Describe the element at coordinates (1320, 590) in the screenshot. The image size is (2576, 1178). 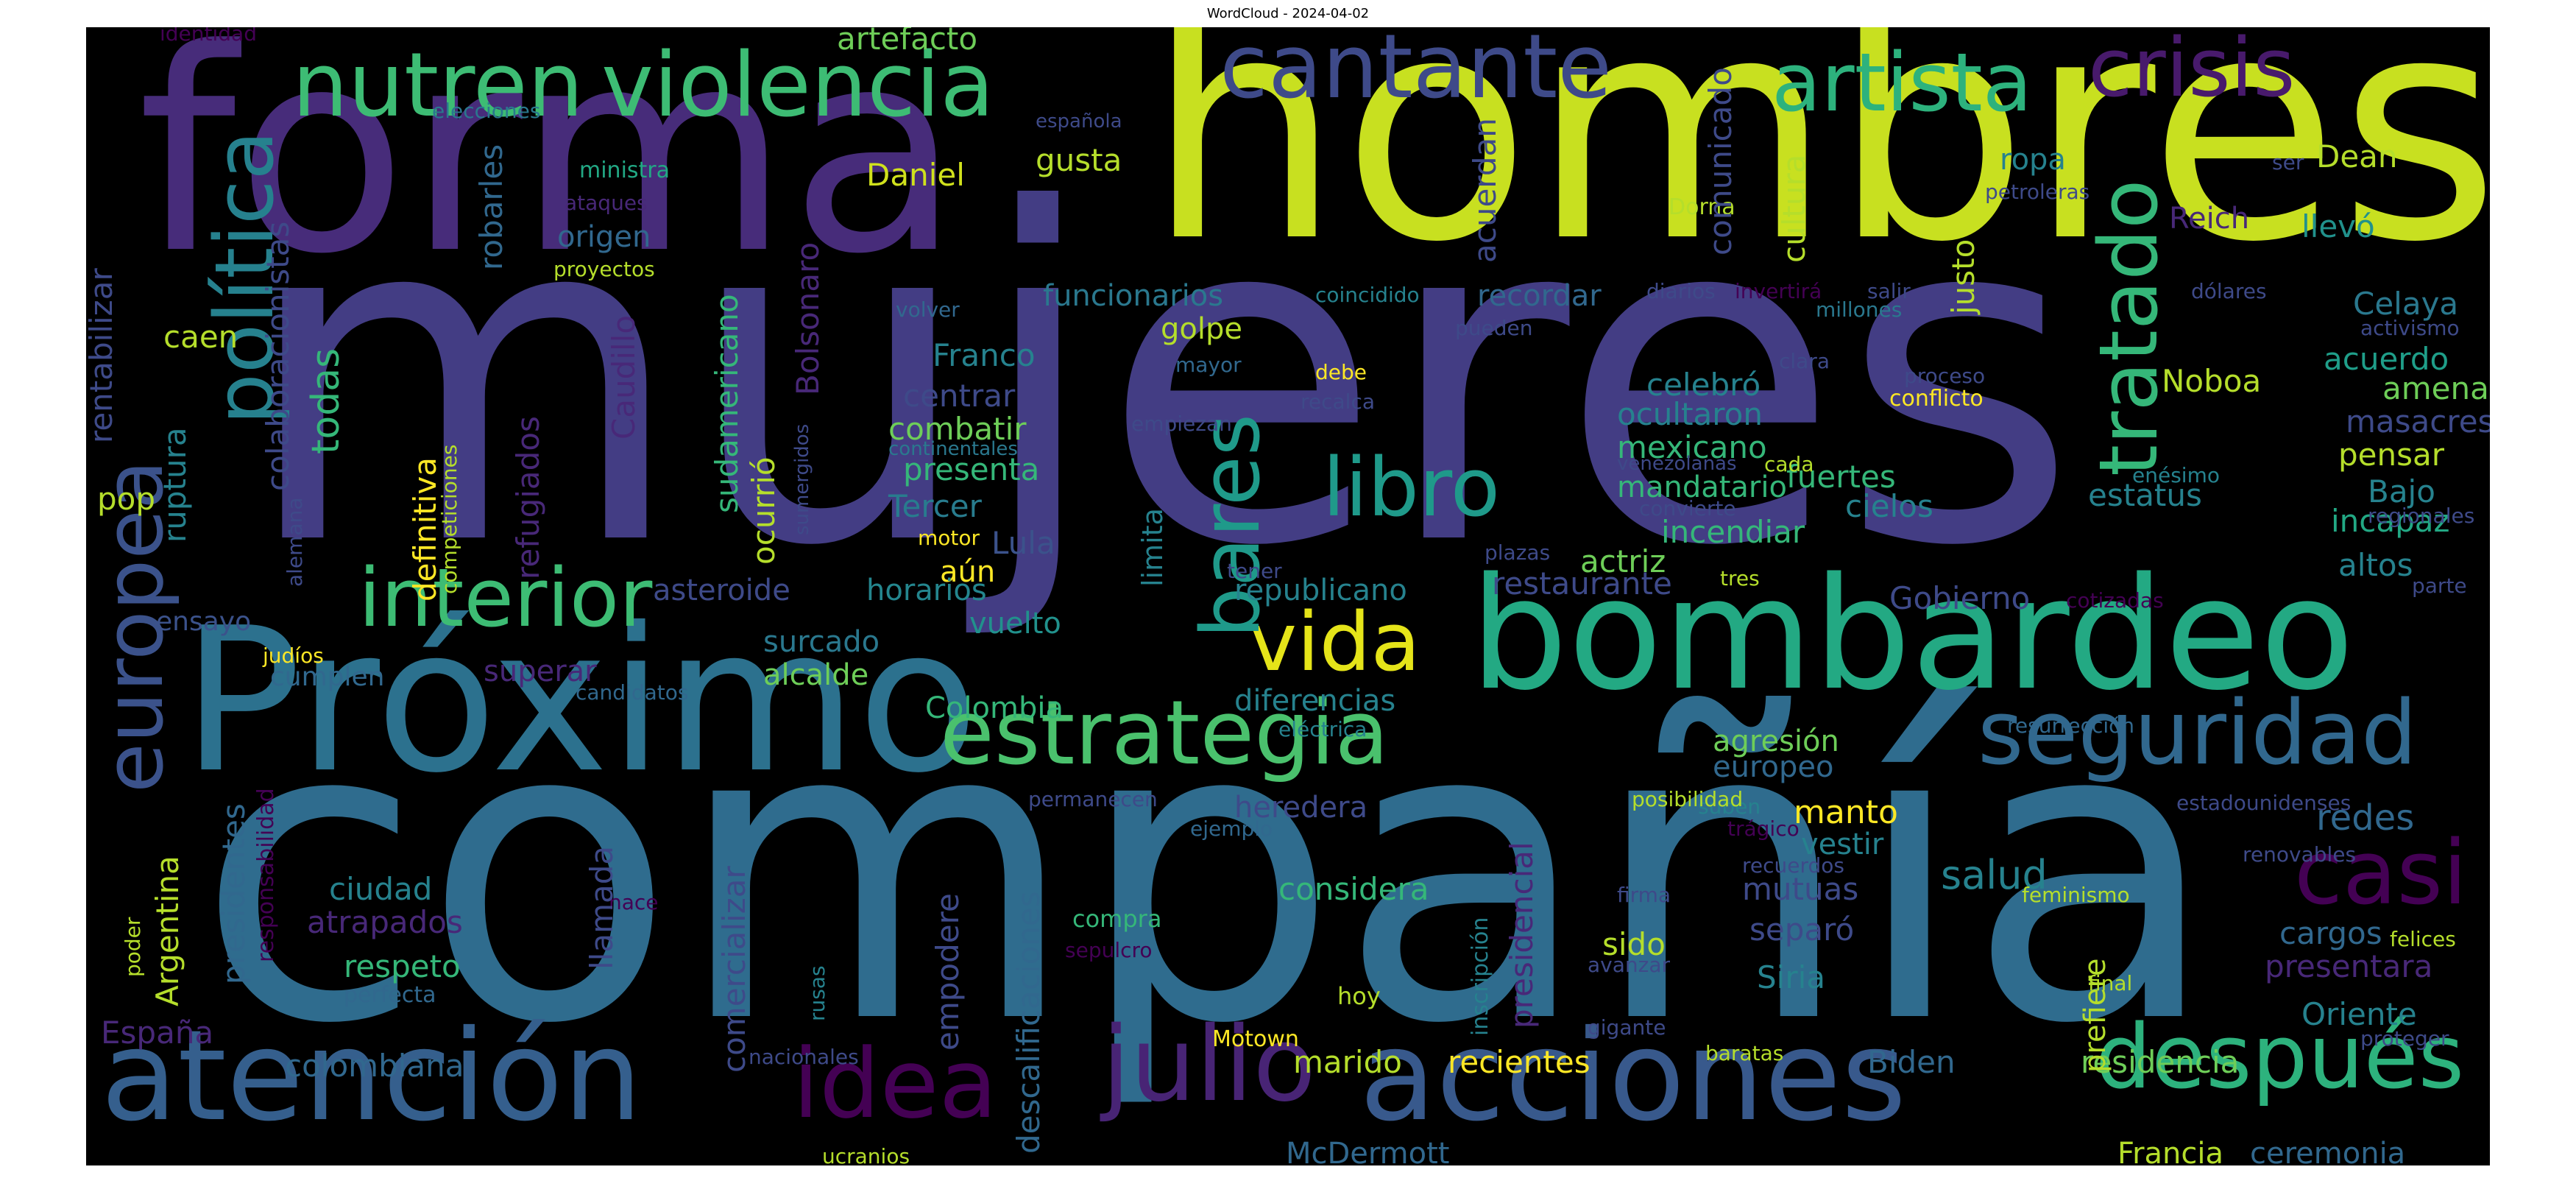
I see `word-republicano: republicano` at that location.